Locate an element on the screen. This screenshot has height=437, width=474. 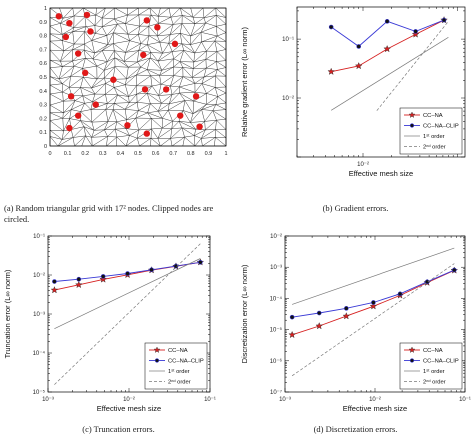
legend-label: CC–NA–CLIP is located at coordinates (441, 362).